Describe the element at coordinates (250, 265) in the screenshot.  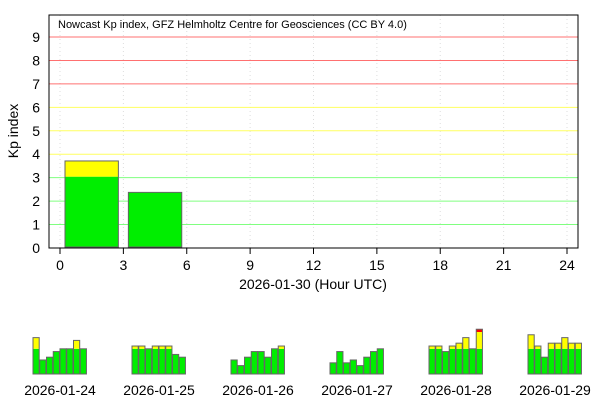
I see `x-tick-label: 9` at that location.